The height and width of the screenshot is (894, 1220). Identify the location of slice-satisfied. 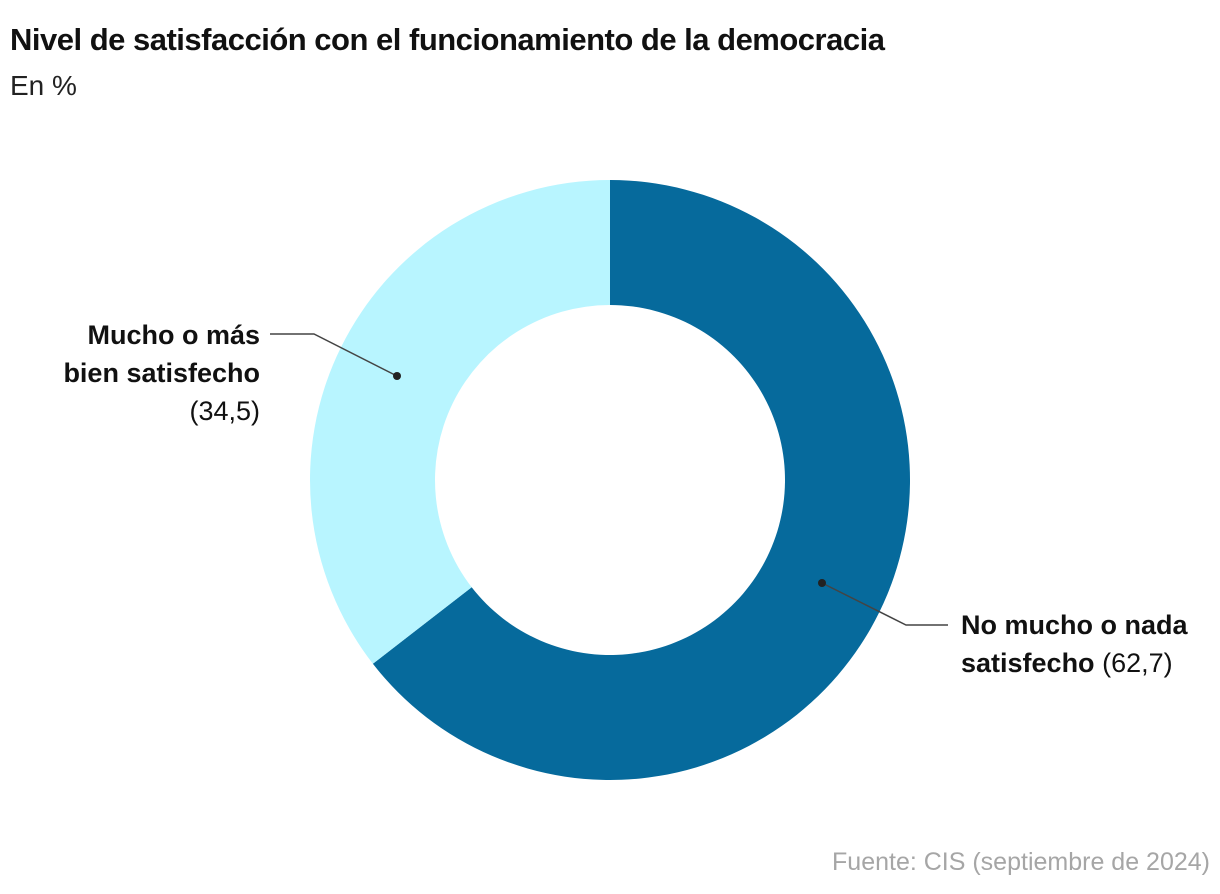
(460, 422).